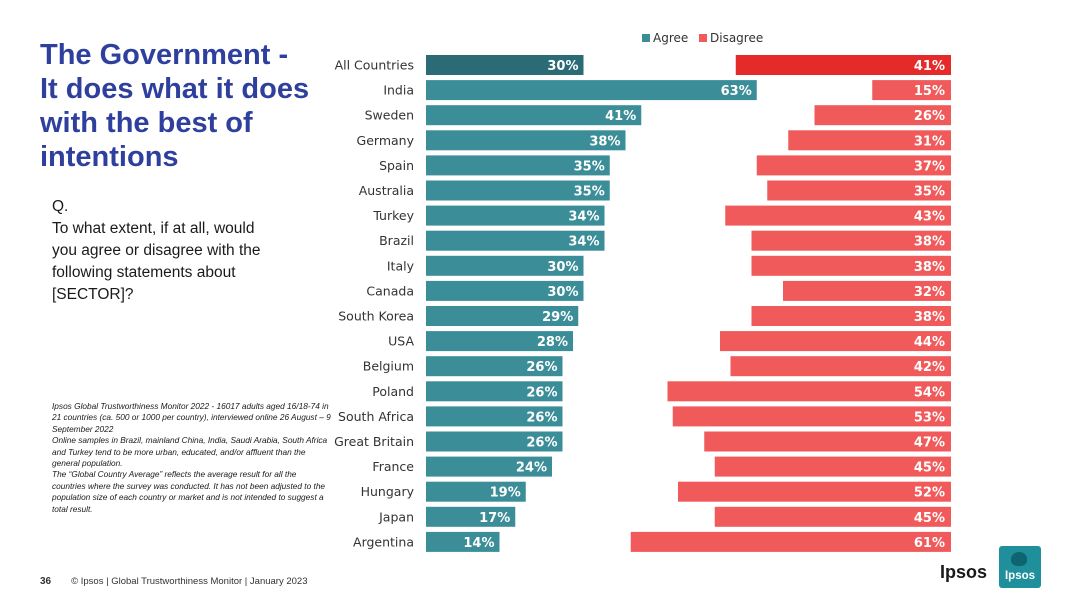  What do you see at coordinates (658, 290) in the screenshot?
I see `chart-row: Canada 30% 32%` at bounding box center [658, 290].